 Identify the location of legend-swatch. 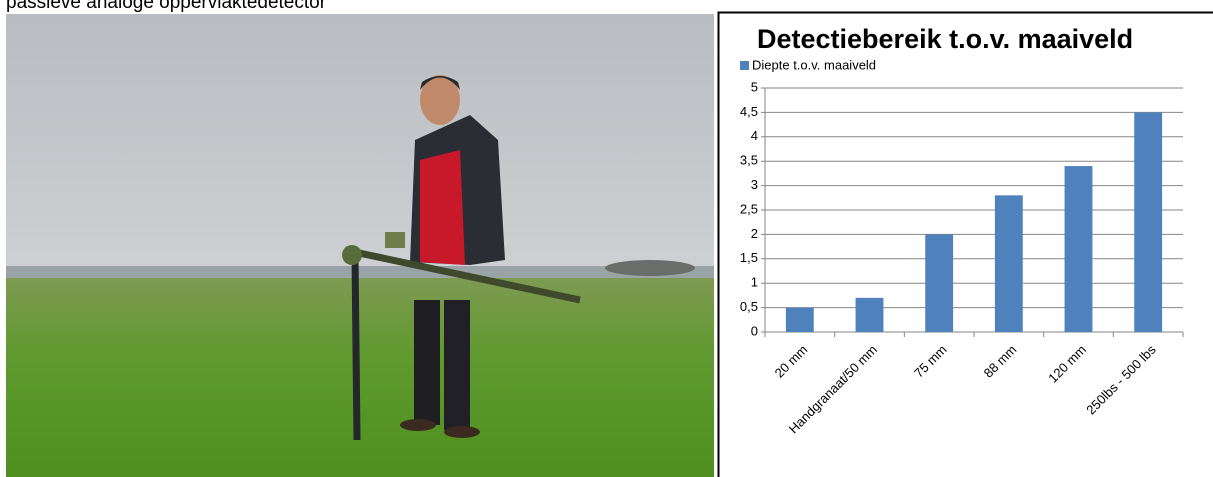
(744, 65).